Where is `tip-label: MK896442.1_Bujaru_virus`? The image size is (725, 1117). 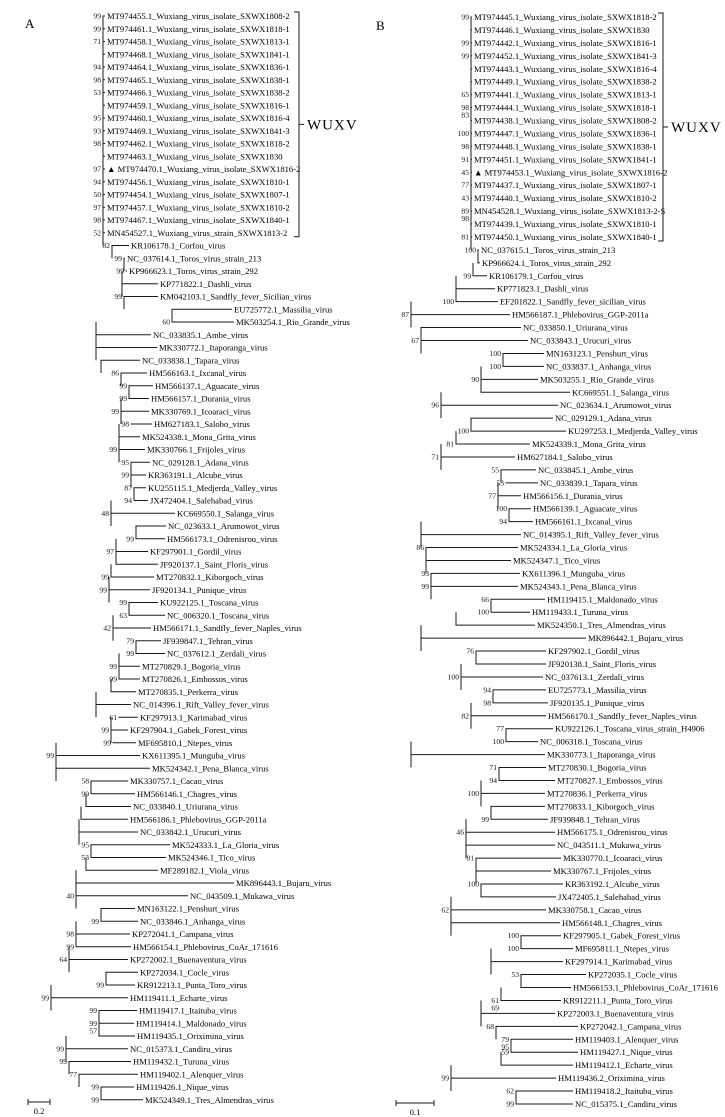
tip-label: MK896442.1_Bujaru_virus is located at coordinates (636, 638).